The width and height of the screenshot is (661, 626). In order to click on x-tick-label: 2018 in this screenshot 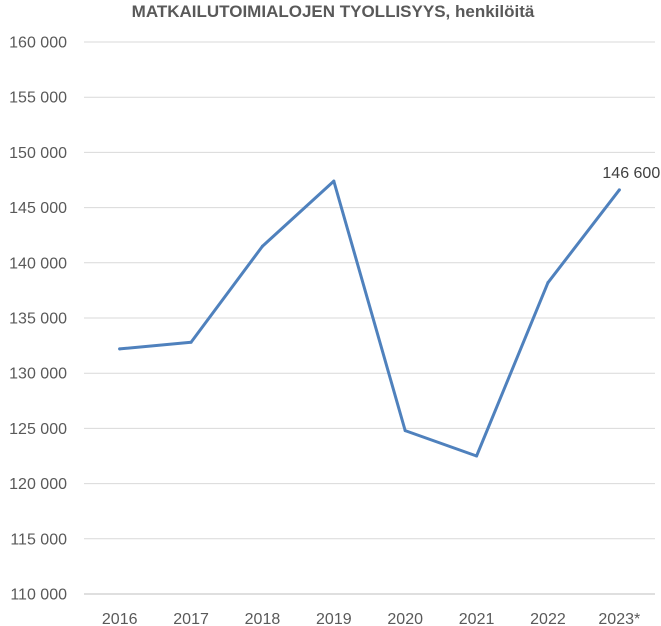, I will do `click(263, 618)`.